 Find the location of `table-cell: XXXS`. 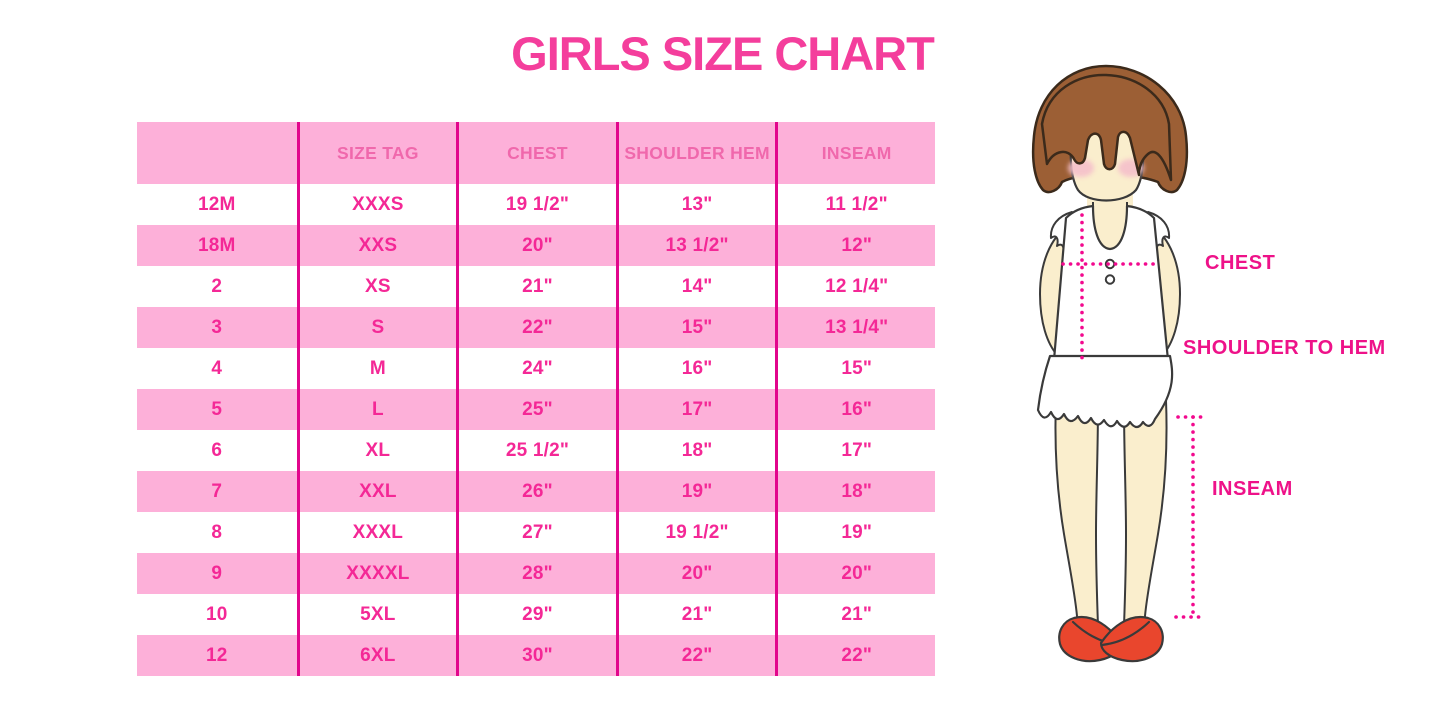

table-cell: XXXS is located at coordinates (376, 204).